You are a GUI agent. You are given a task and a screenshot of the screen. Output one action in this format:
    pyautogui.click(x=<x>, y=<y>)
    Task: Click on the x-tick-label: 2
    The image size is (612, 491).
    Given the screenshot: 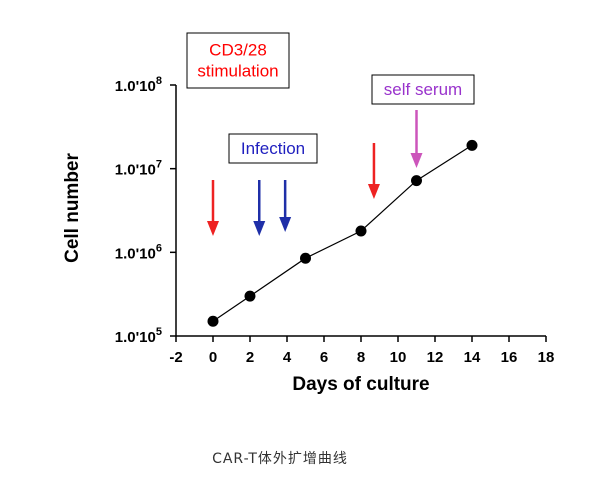 What is the action you would take?
    pyautogui.click(x=250, y=357)
    